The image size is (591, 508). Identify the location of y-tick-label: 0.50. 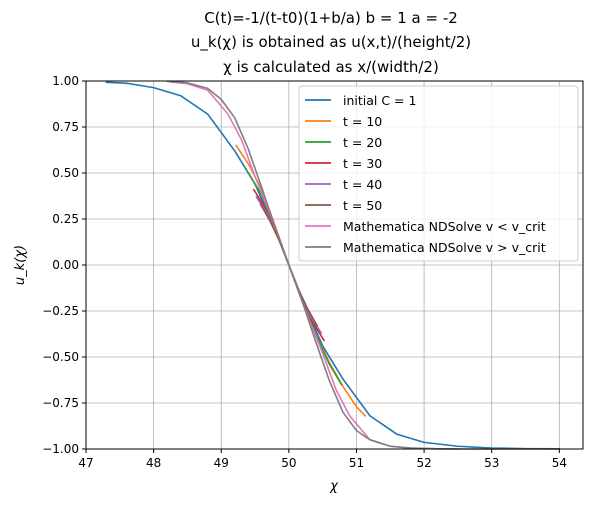
(65, 173).